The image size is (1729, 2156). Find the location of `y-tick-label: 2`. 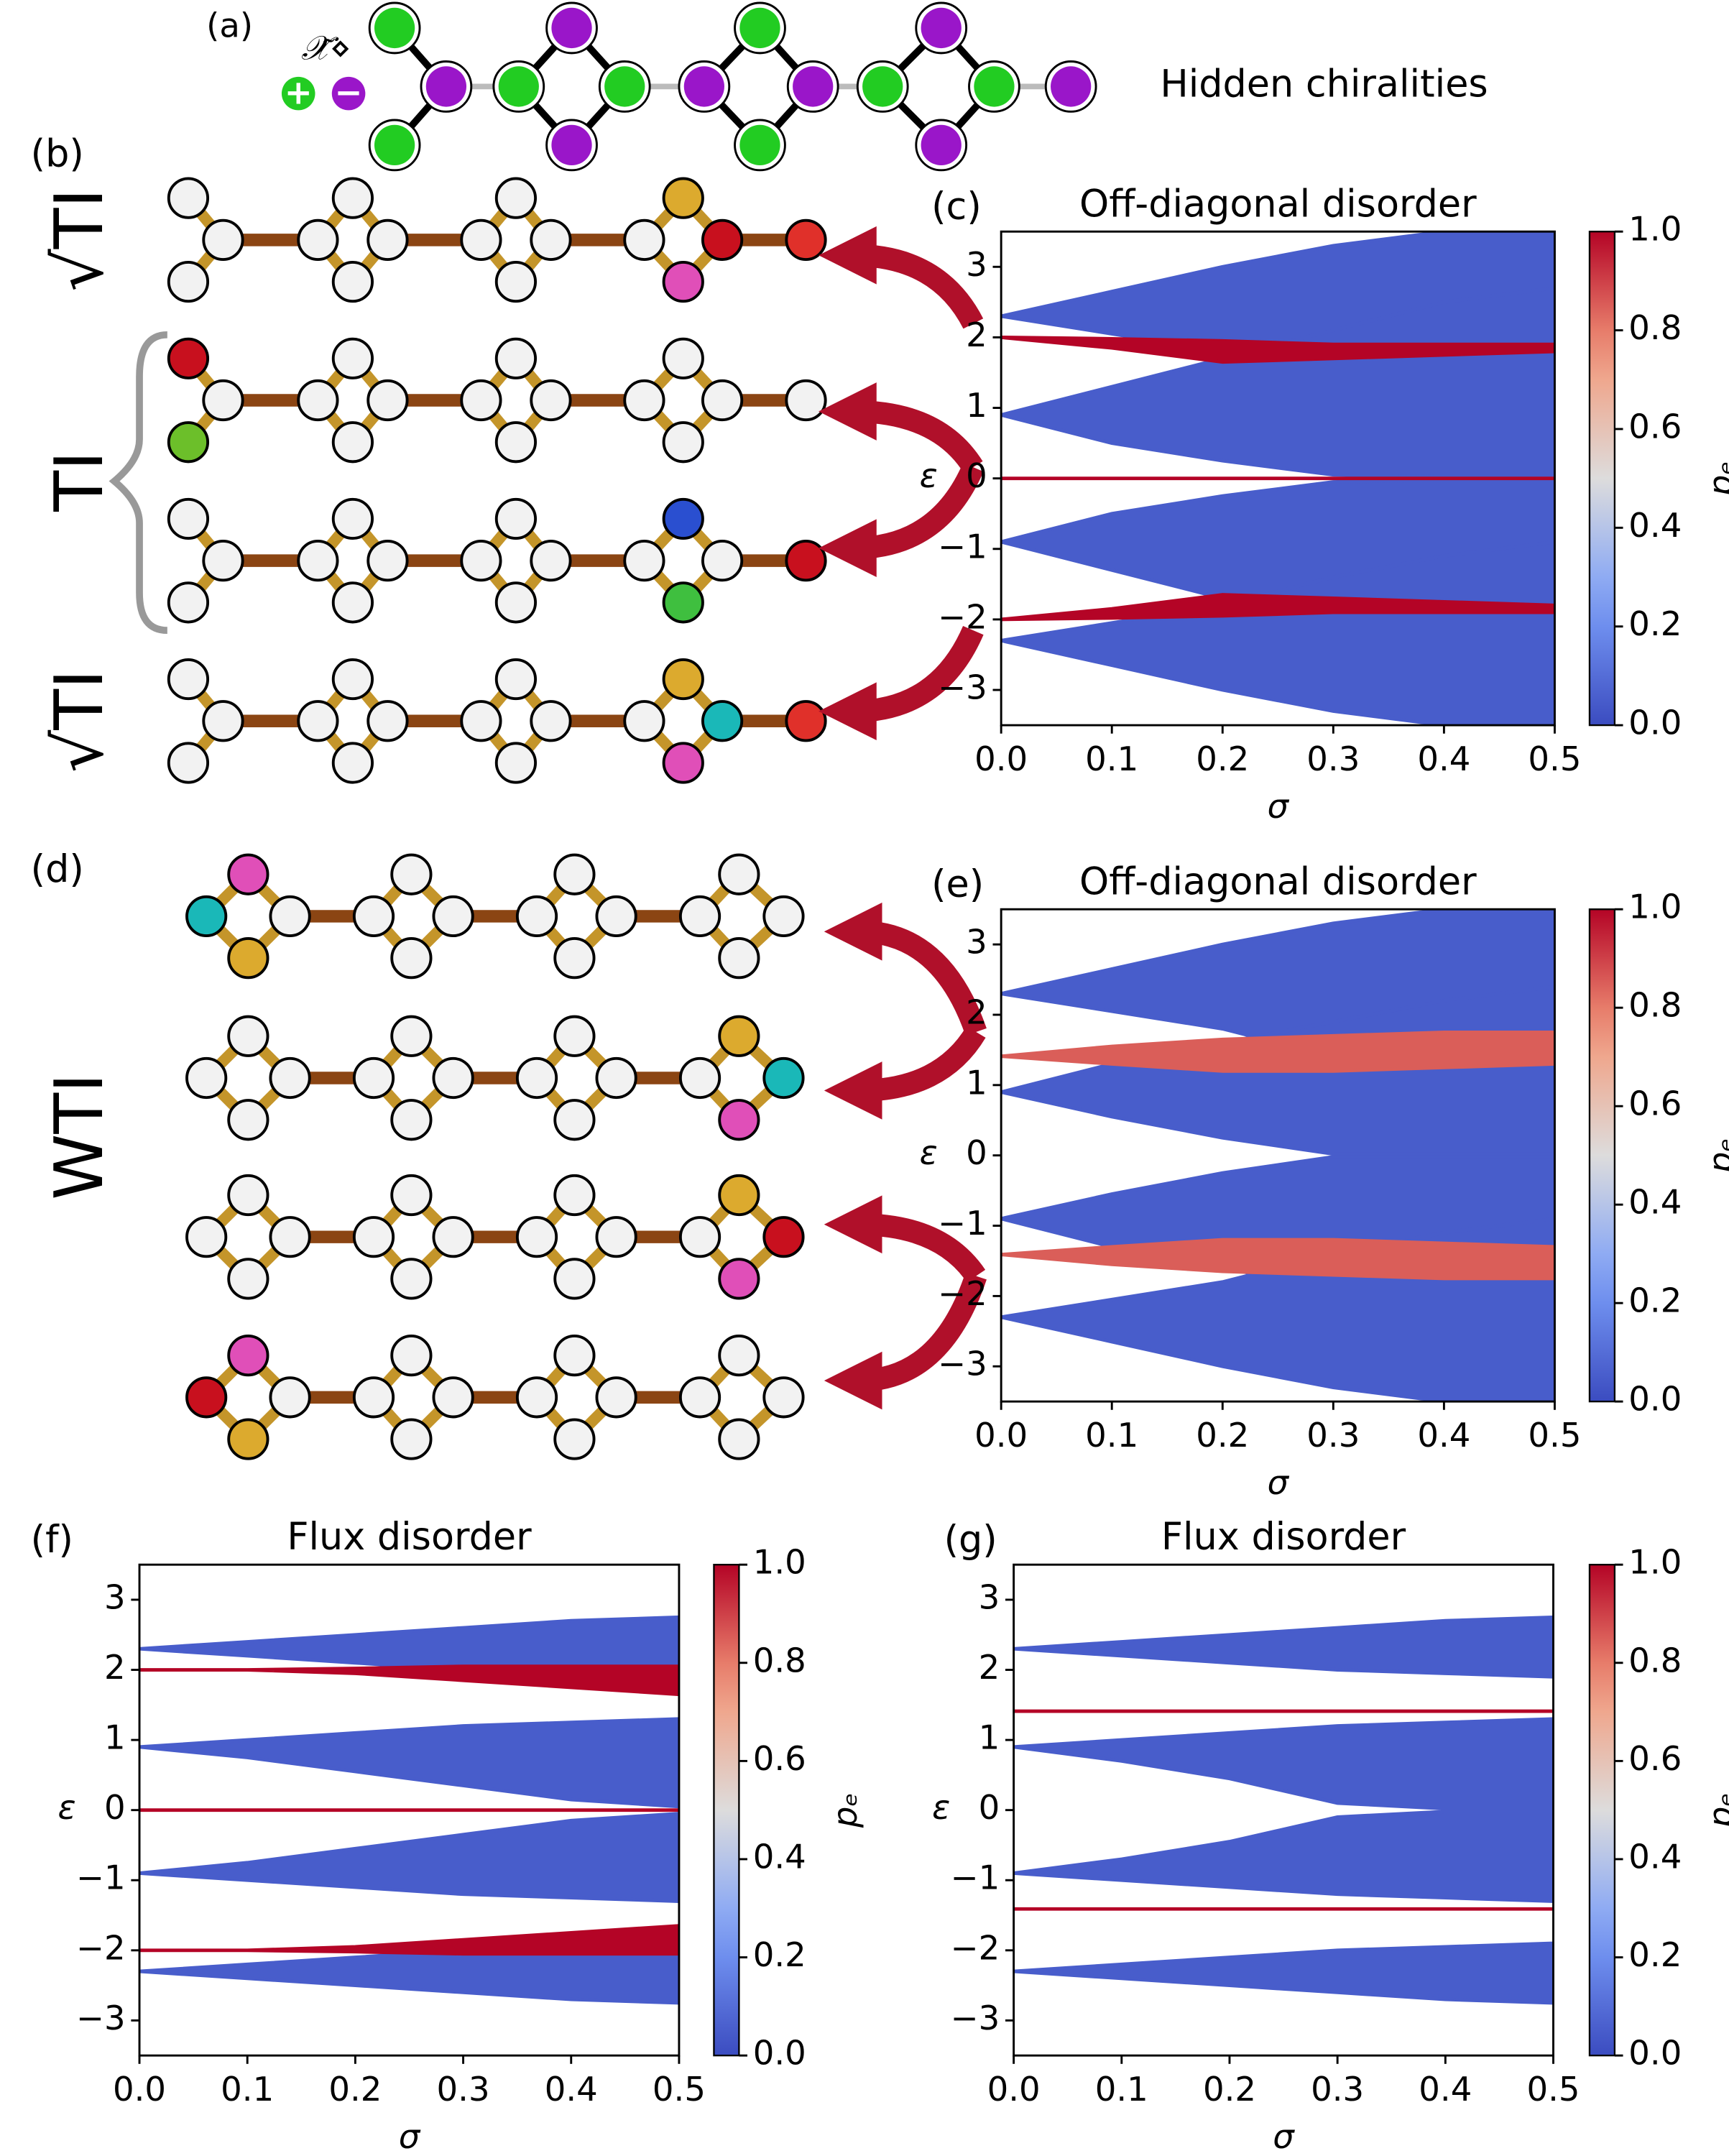

y-tick-label: 2 is located at coordinates (989, 1667).